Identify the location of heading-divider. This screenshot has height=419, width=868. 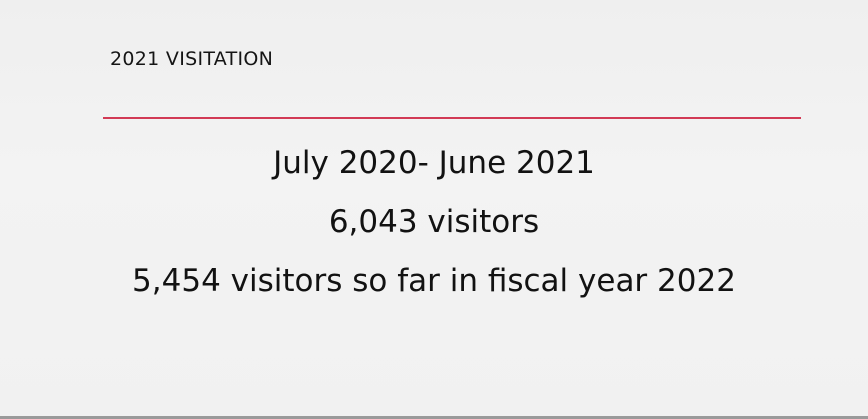
(452, 118).